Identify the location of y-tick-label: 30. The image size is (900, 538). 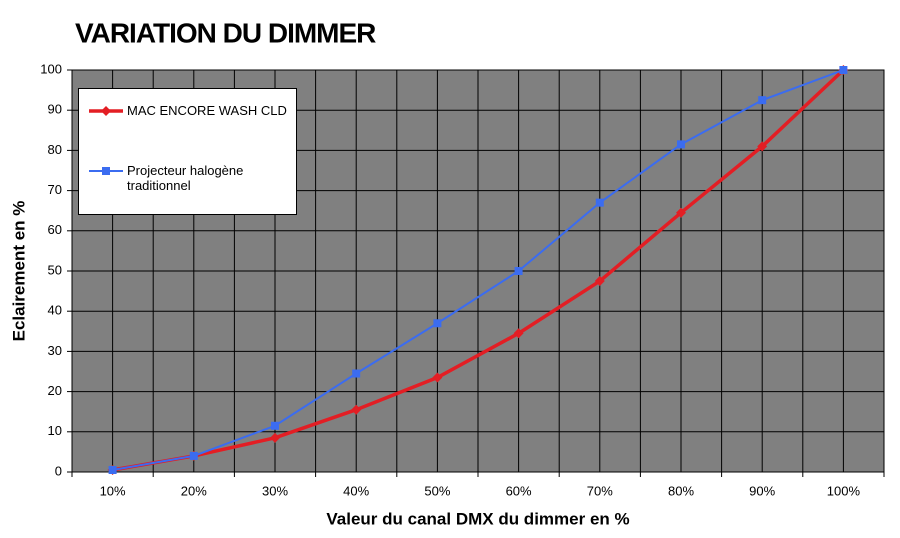
(55, 350).